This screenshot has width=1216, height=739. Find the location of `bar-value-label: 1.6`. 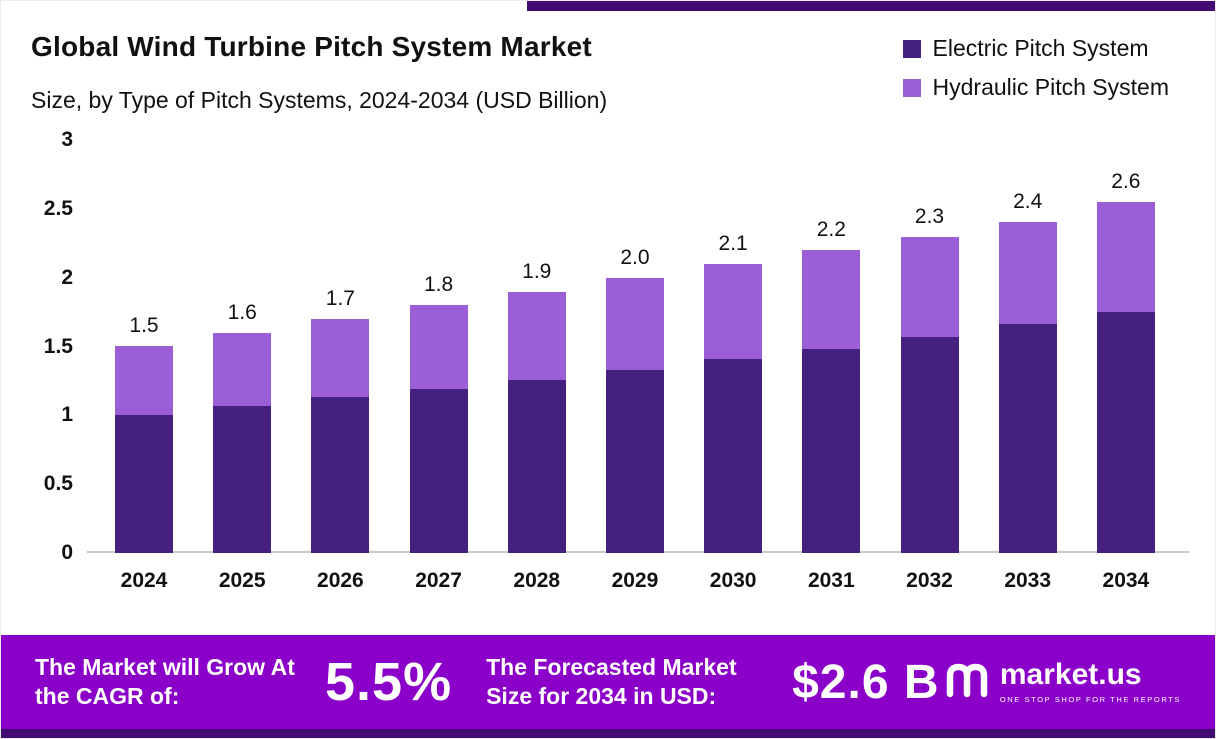

bar-value-label: 1.6 is located at coordinates (242, 312).